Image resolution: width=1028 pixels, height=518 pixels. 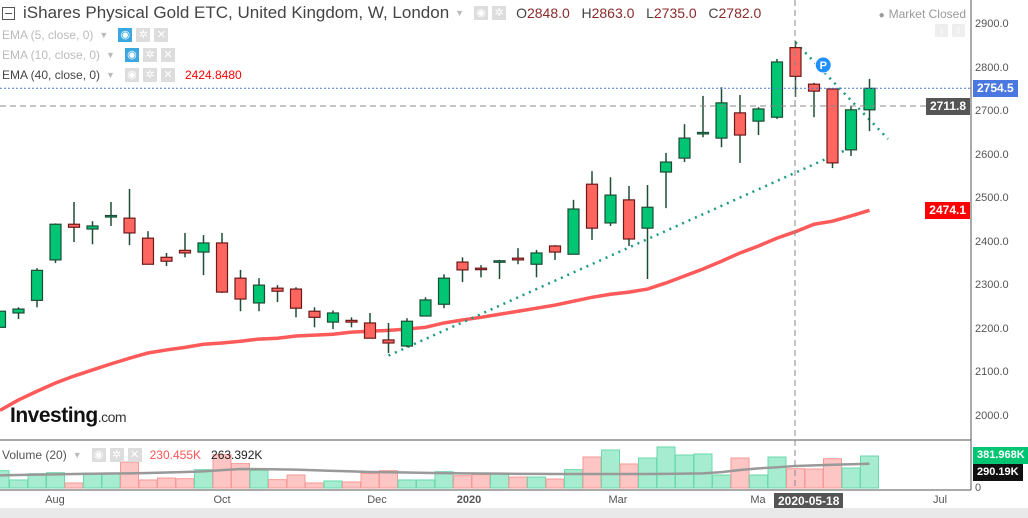 What do you see at coordinates (377, 500) in the screenshot?
I see `time-axis-label: Dec` at bounding box center [377, 500].